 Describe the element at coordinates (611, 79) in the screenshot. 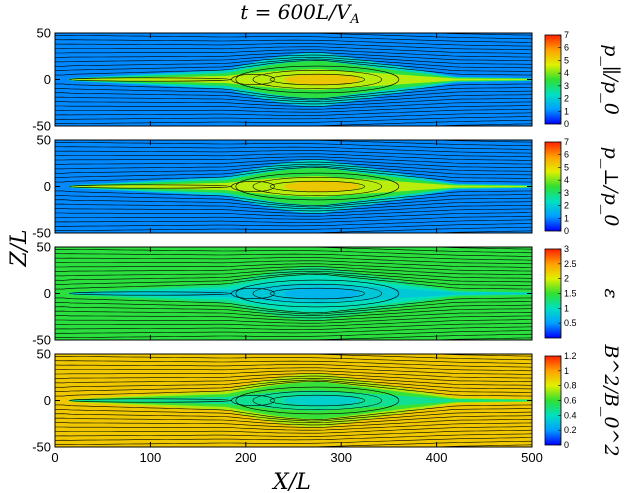

I see `colorbar-label: p_∥/p_0` at that location.